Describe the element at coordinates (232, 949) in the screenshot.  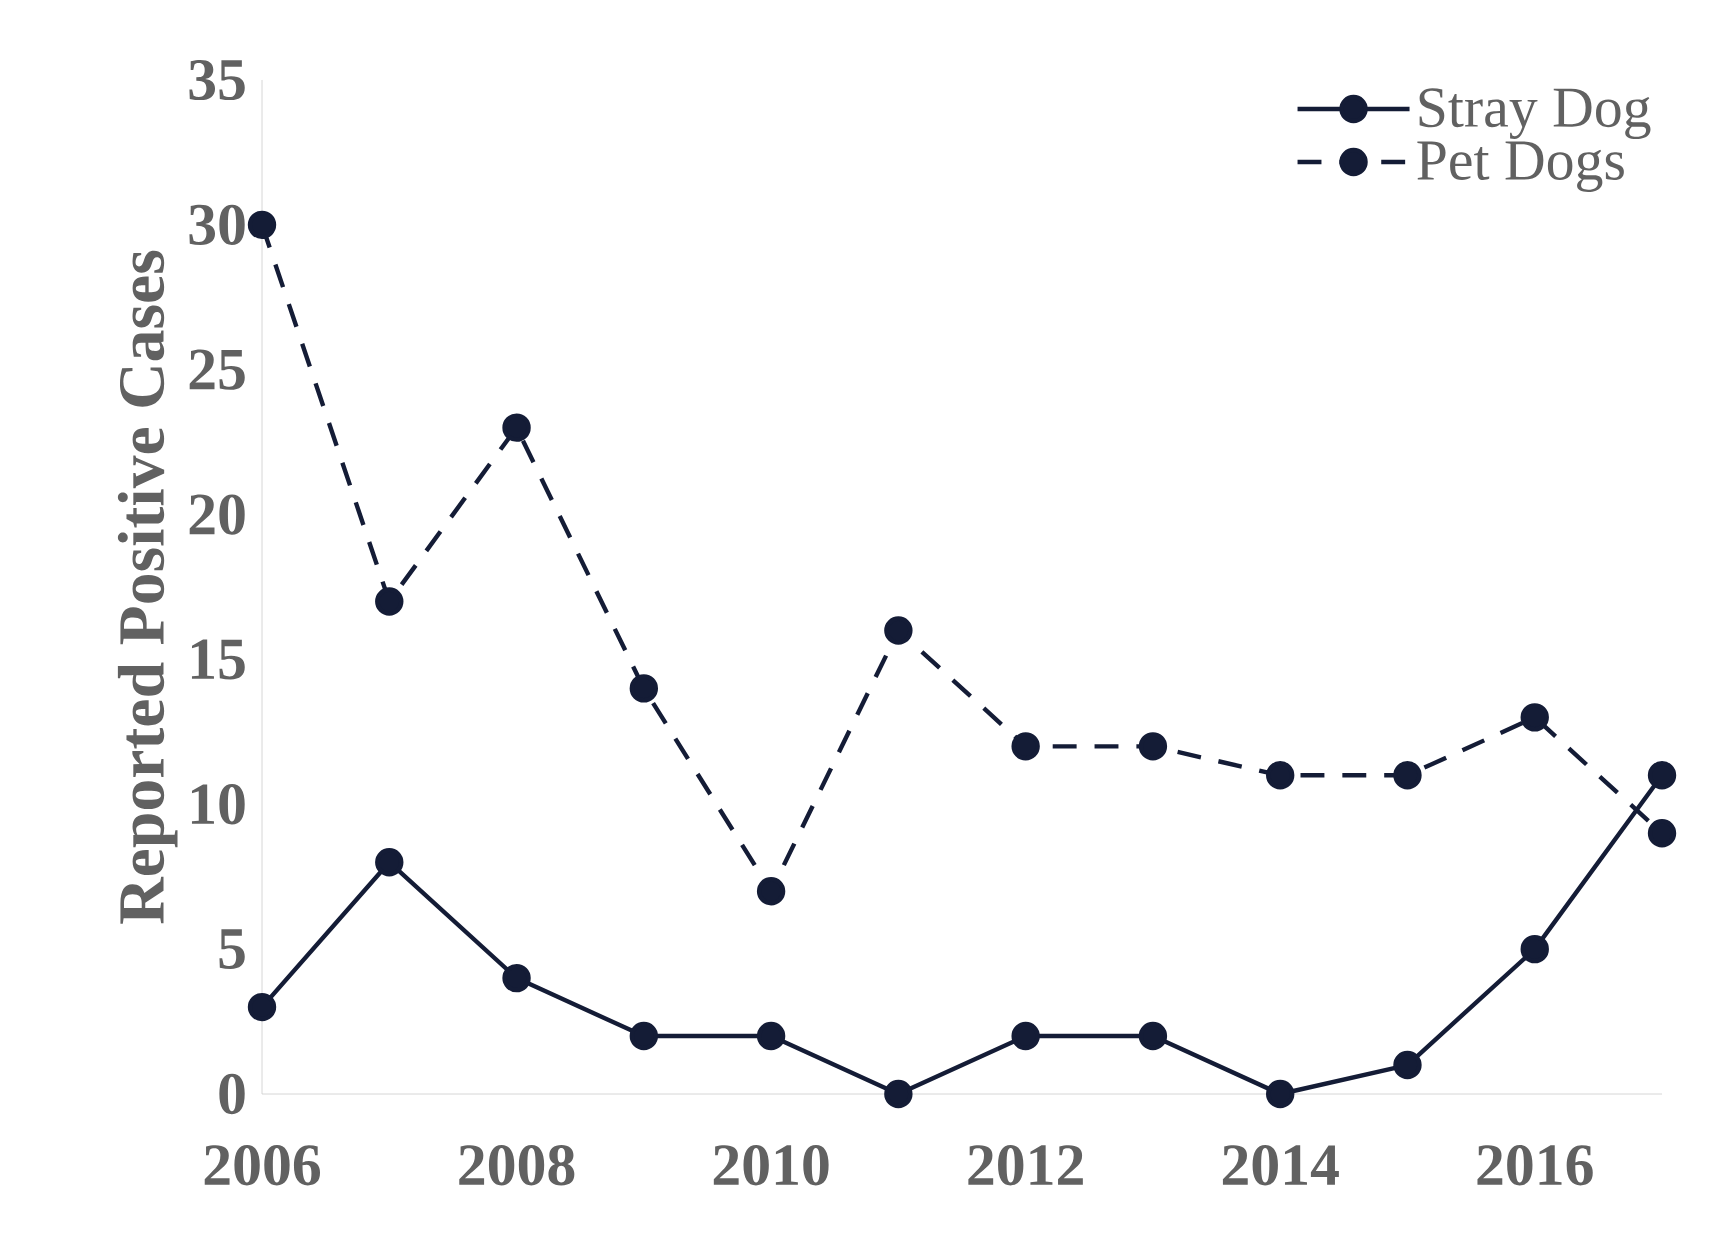
I see `y-tick-label: 5` at that location.